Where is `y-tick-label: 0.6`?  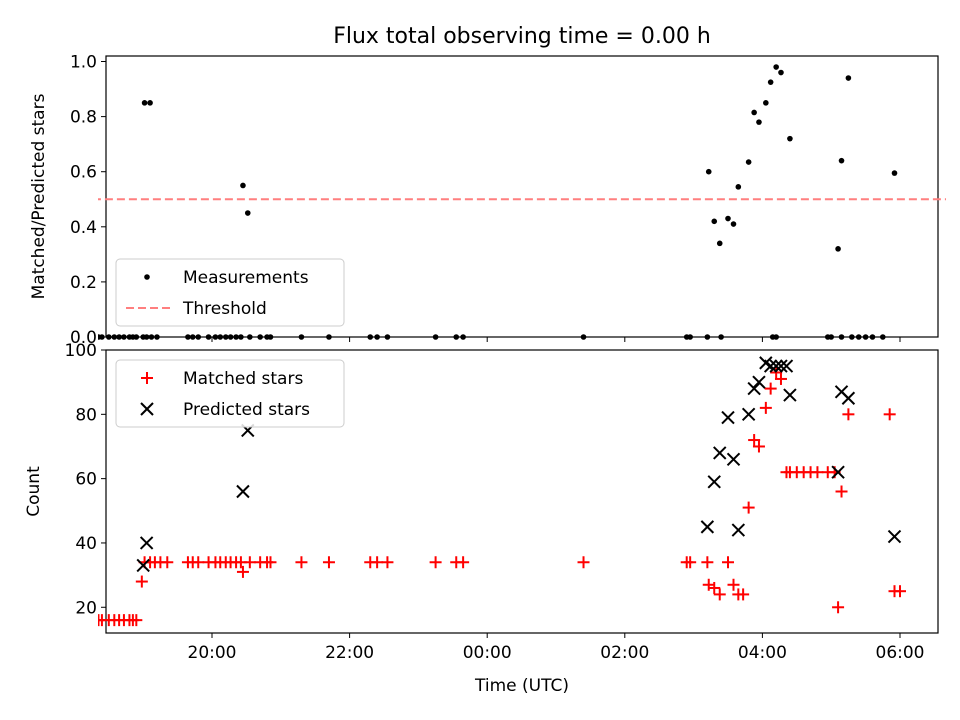
y-tick-label: 0.6 is located at coordinates (83, 173).